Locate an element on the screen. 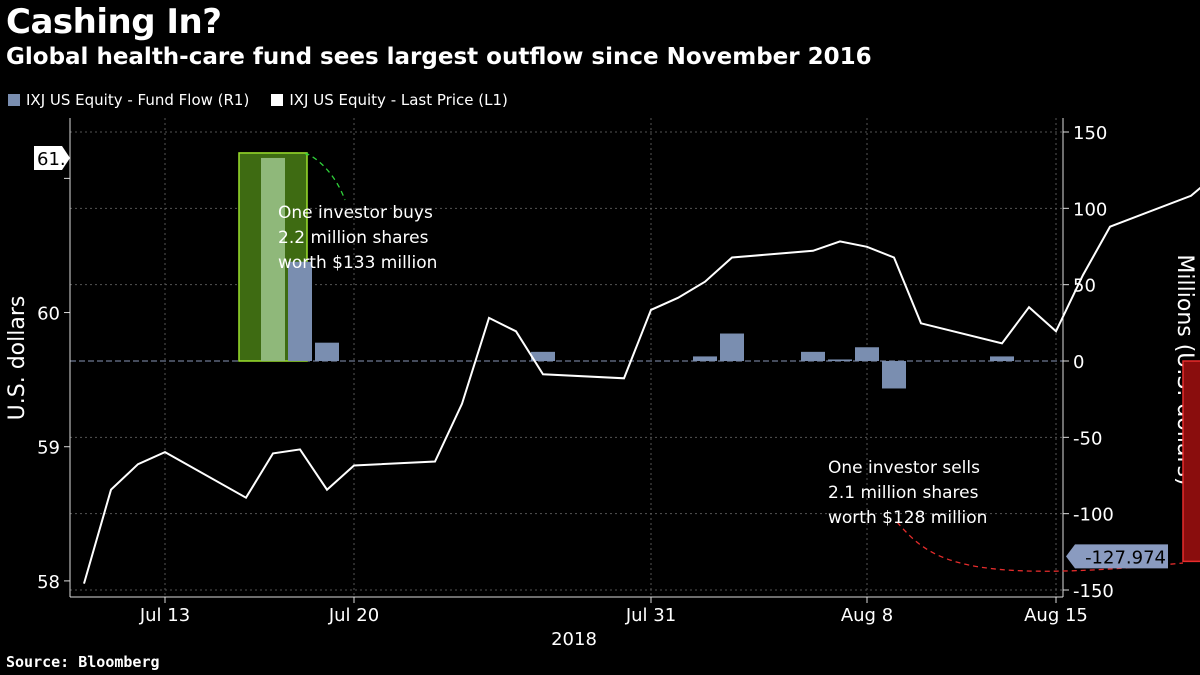 The width and height of the screenshot is (1200, 675). right-tick-label-3: 0 is located at coordinates (1078, 362).